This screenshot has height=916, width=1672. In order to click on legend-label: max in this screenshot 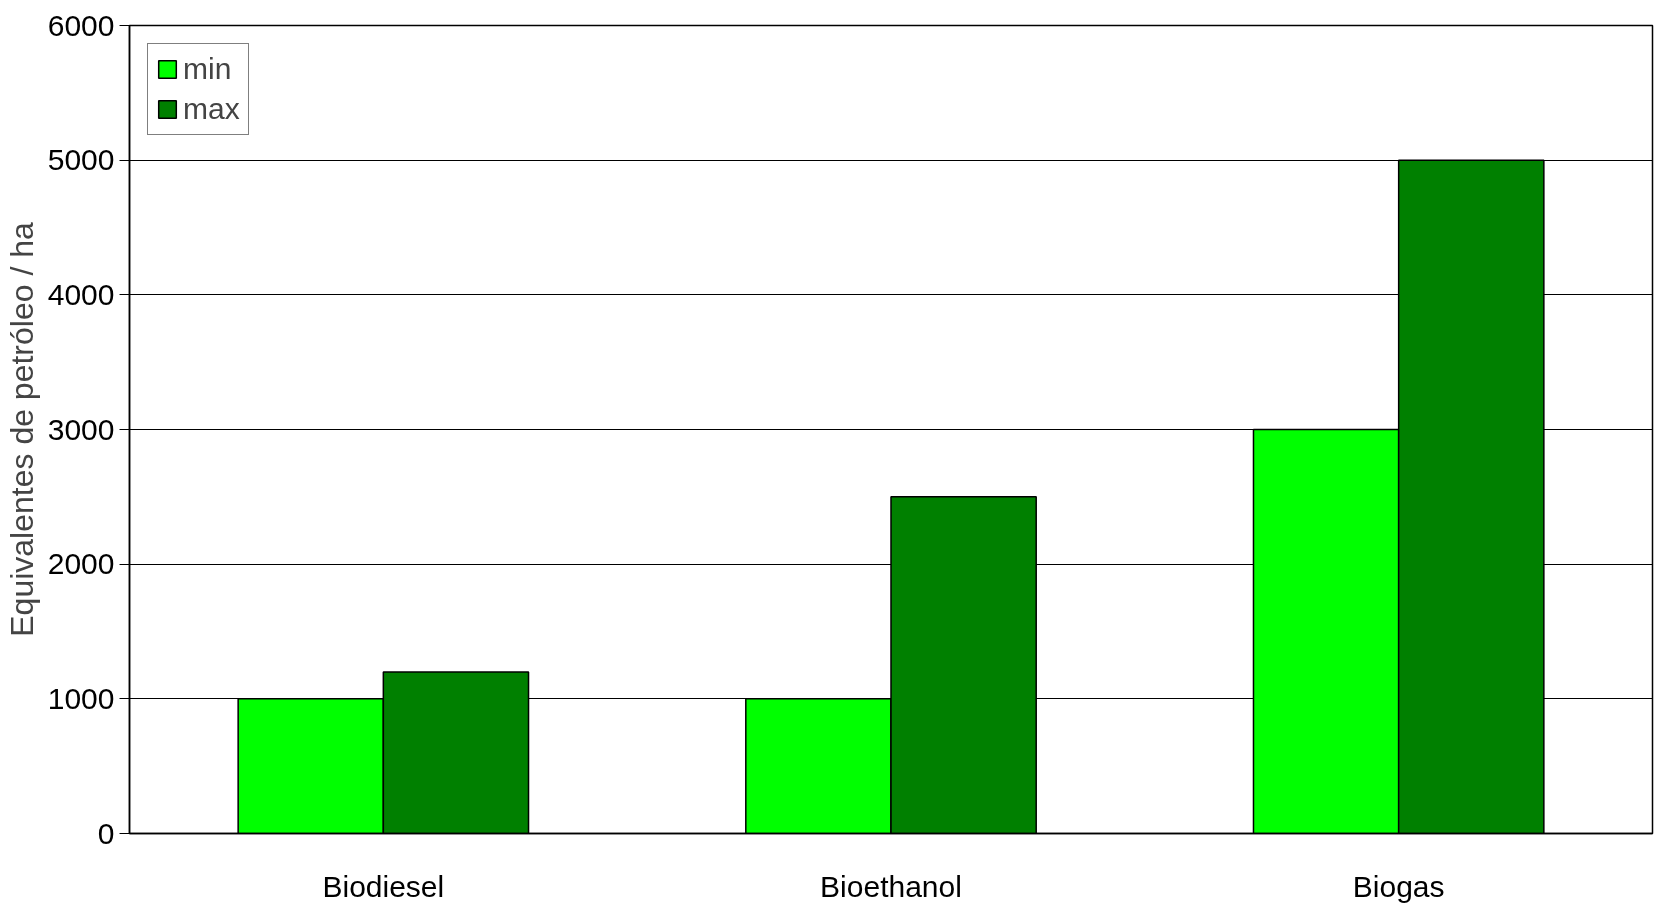, I will do `click(211, 109)`.